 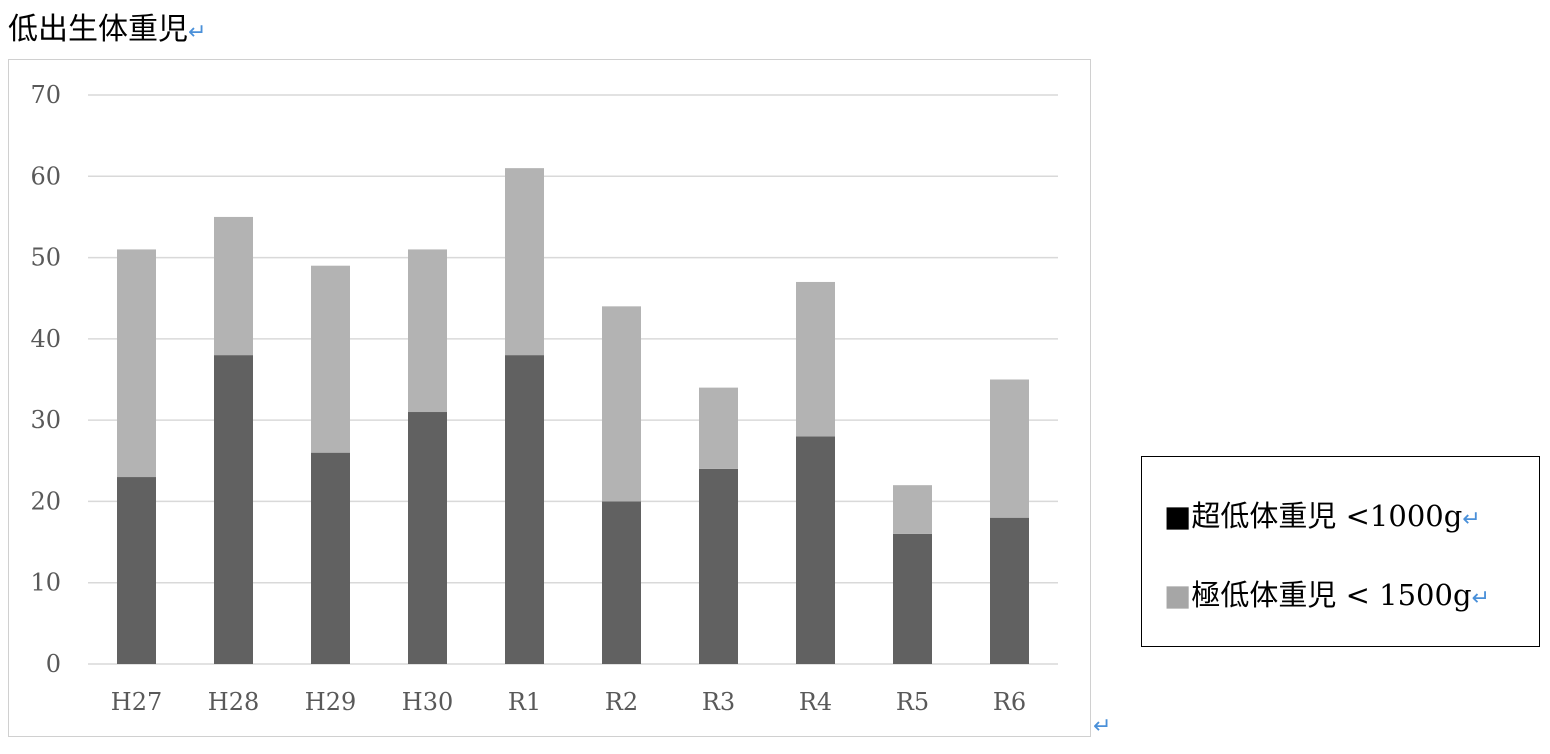 I want to click on legend-box: ■超低体重児 <1000g↵ ■極低体重児 < 1500g↵, so click(x=1340, y=551).